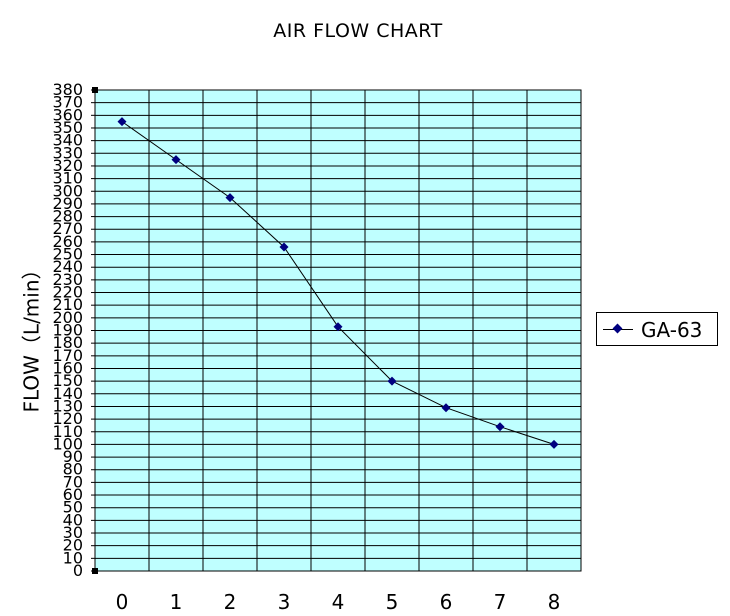 The height and width of the screenshot is (616, 730). Describe the element at coordinates (73, 494) in the screenshot. I see `y-tick-label: 60` at that location.